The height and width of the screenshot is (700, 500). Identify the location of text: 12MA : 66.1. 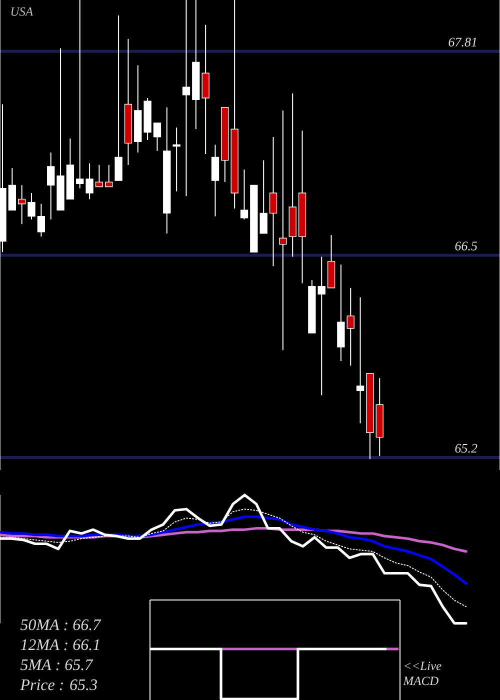
(59, 644).